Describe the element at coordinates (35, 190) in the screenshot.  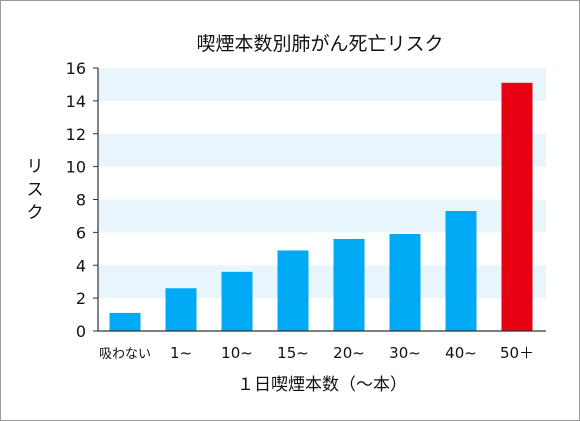
I see `y-axis-label: リスク` at that location.